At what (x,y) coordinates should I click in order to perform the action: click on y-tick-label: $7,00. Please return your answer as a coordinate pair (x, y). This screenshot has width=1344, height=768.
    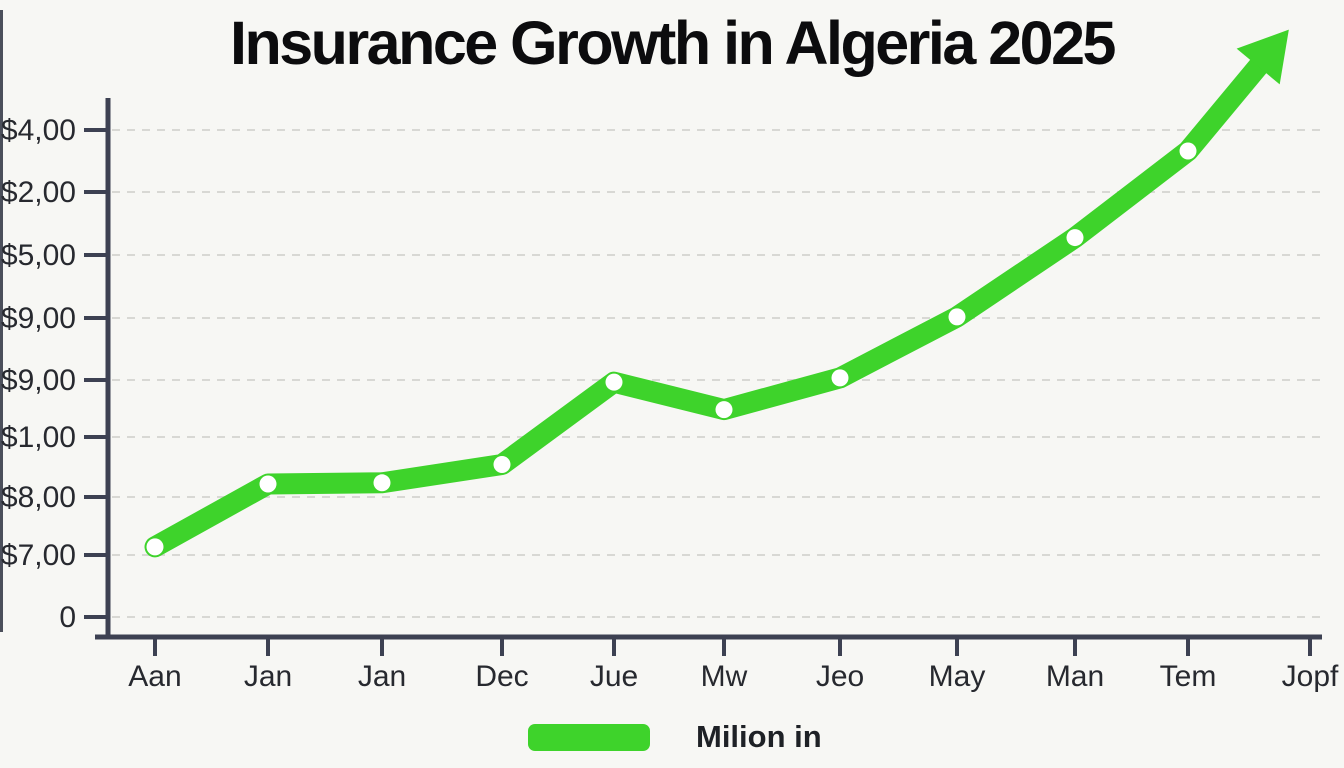
    Looking at the image, I should click on (38, 555).